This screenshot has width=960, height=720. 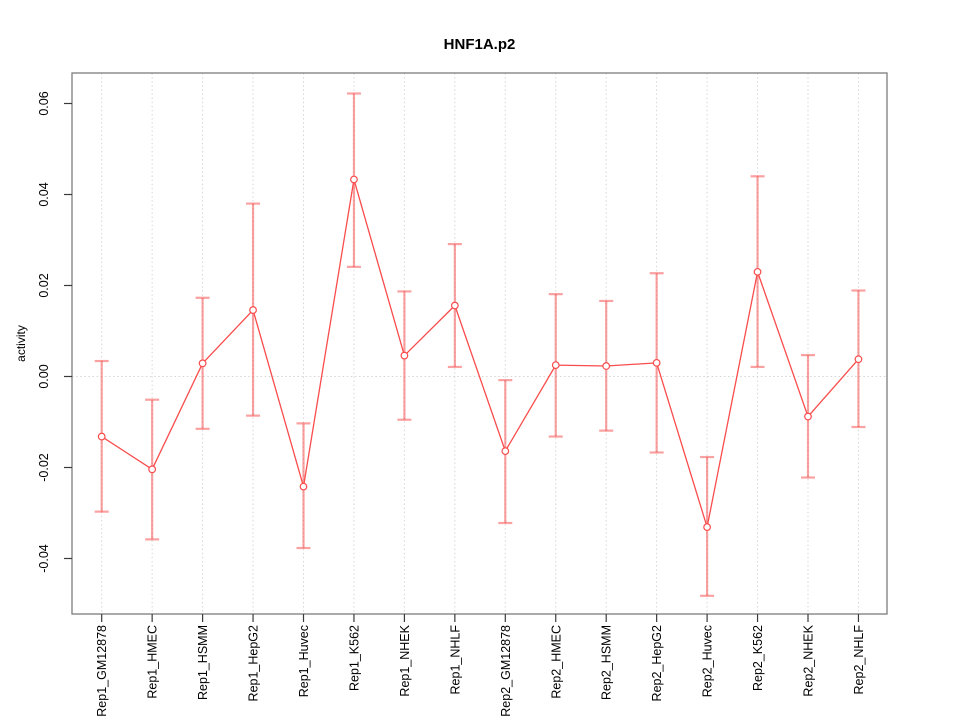 I want to click on y-tick-label: -0.02, so click(x=44, y=467).